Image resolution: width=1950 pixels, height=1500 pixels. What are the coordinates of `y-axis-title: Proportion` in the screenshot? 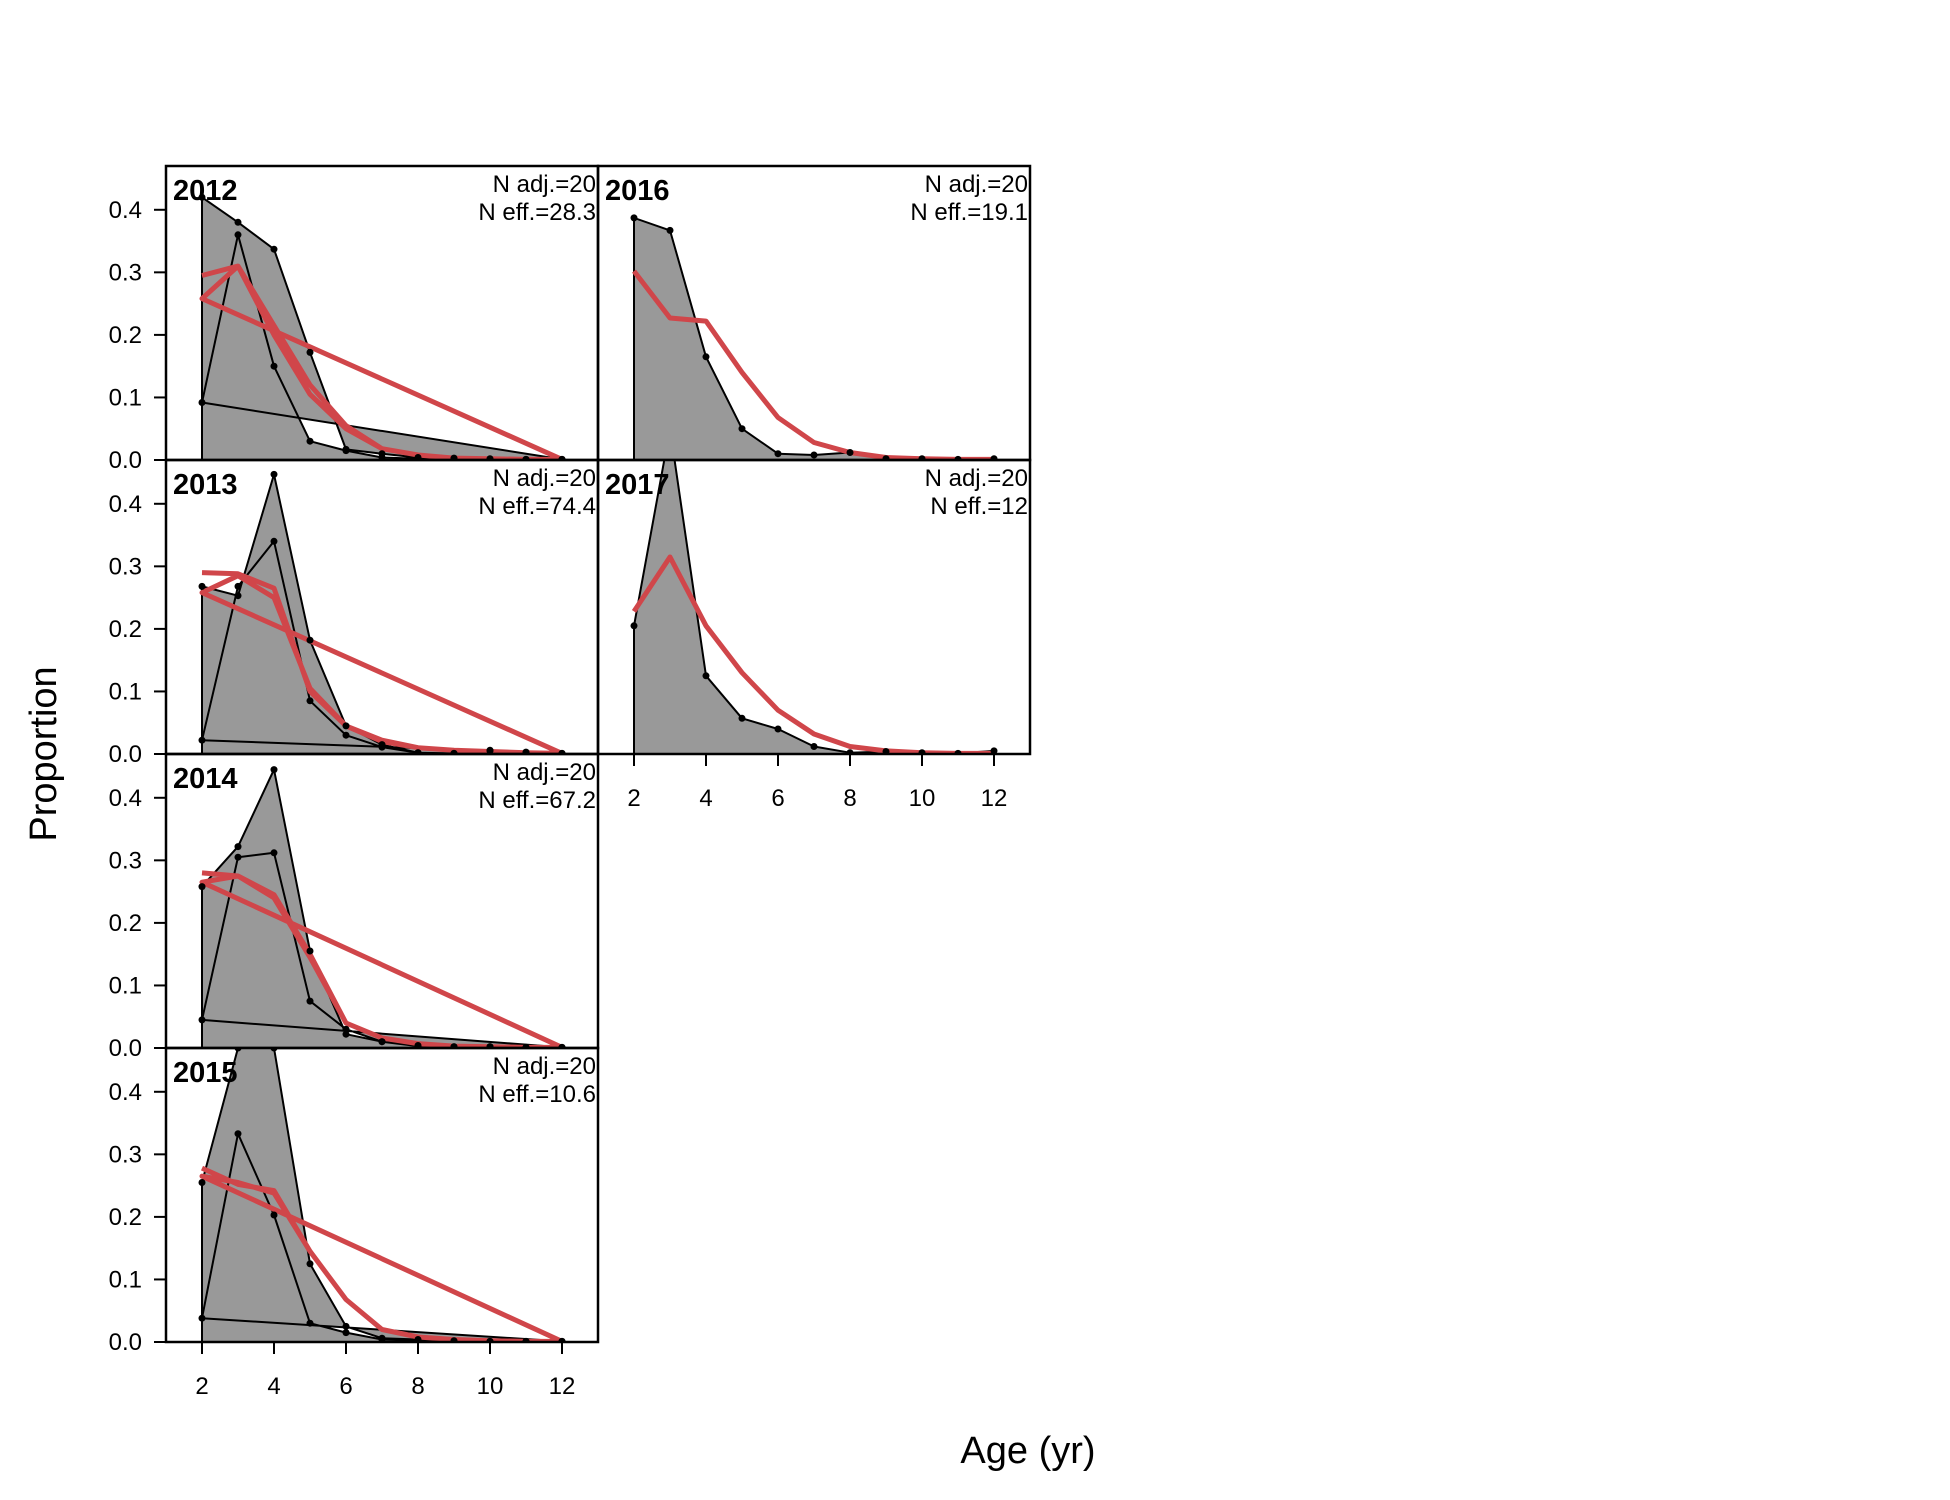 It's located at (44, 753).